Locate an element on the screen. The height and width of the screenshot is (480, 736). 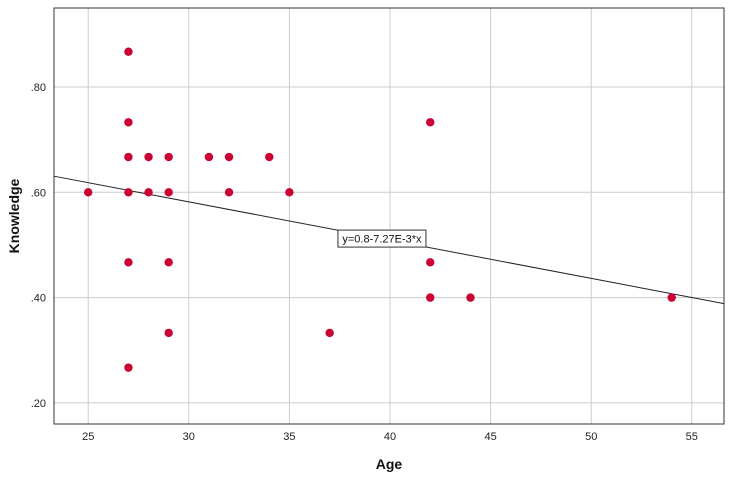
y-tick-label: .80 is located at coordinates (38, 88).